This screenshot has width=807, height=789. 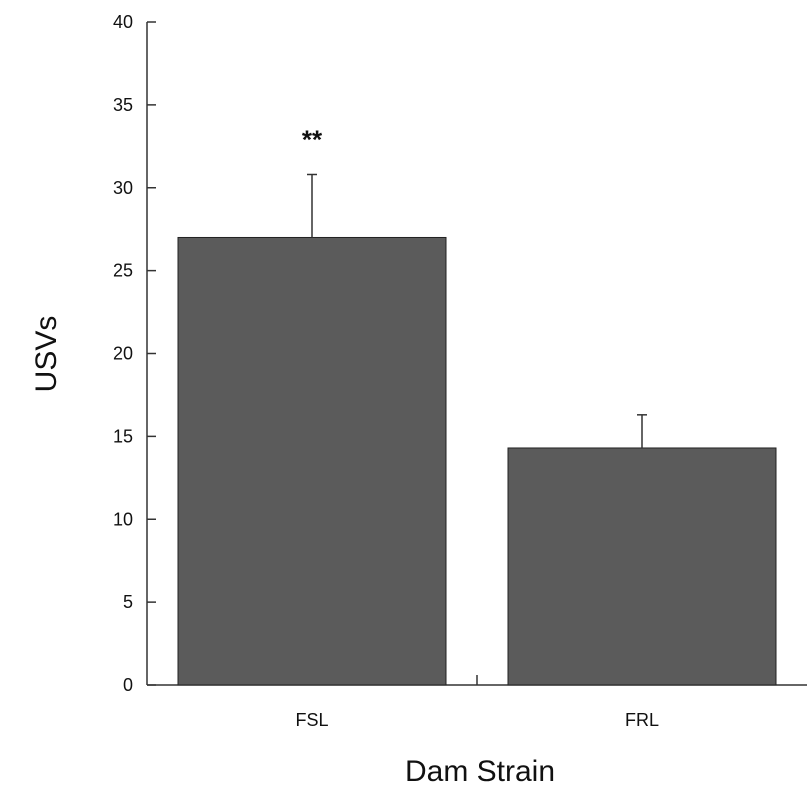 I want to click on y-tick-label: 10, so click(x=123, y=519).